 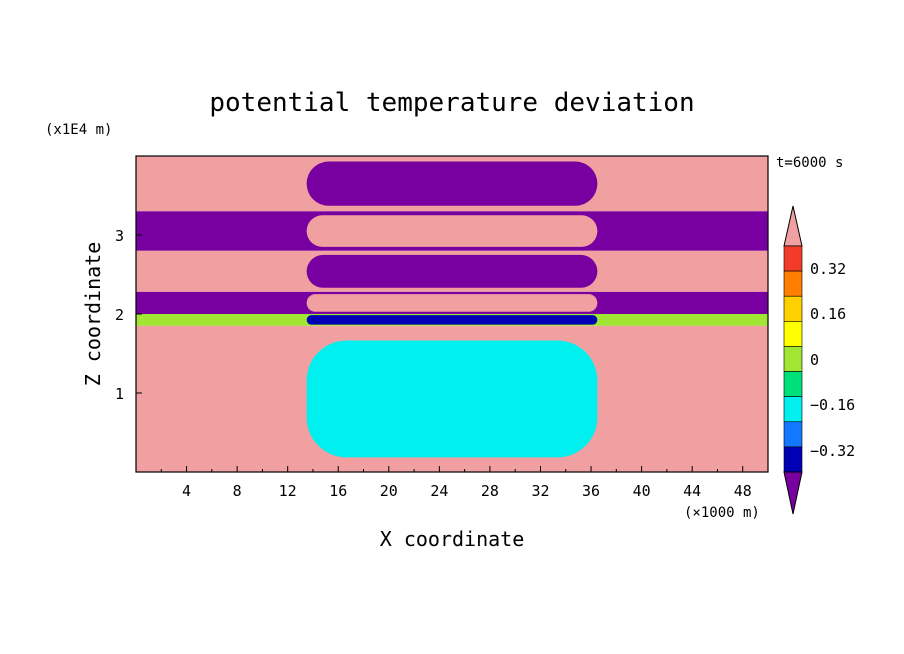 What do you see at coordinates (439, 491) in the screenshot?
I see `x-tick-label: 24` at bounding box center [439, 491].